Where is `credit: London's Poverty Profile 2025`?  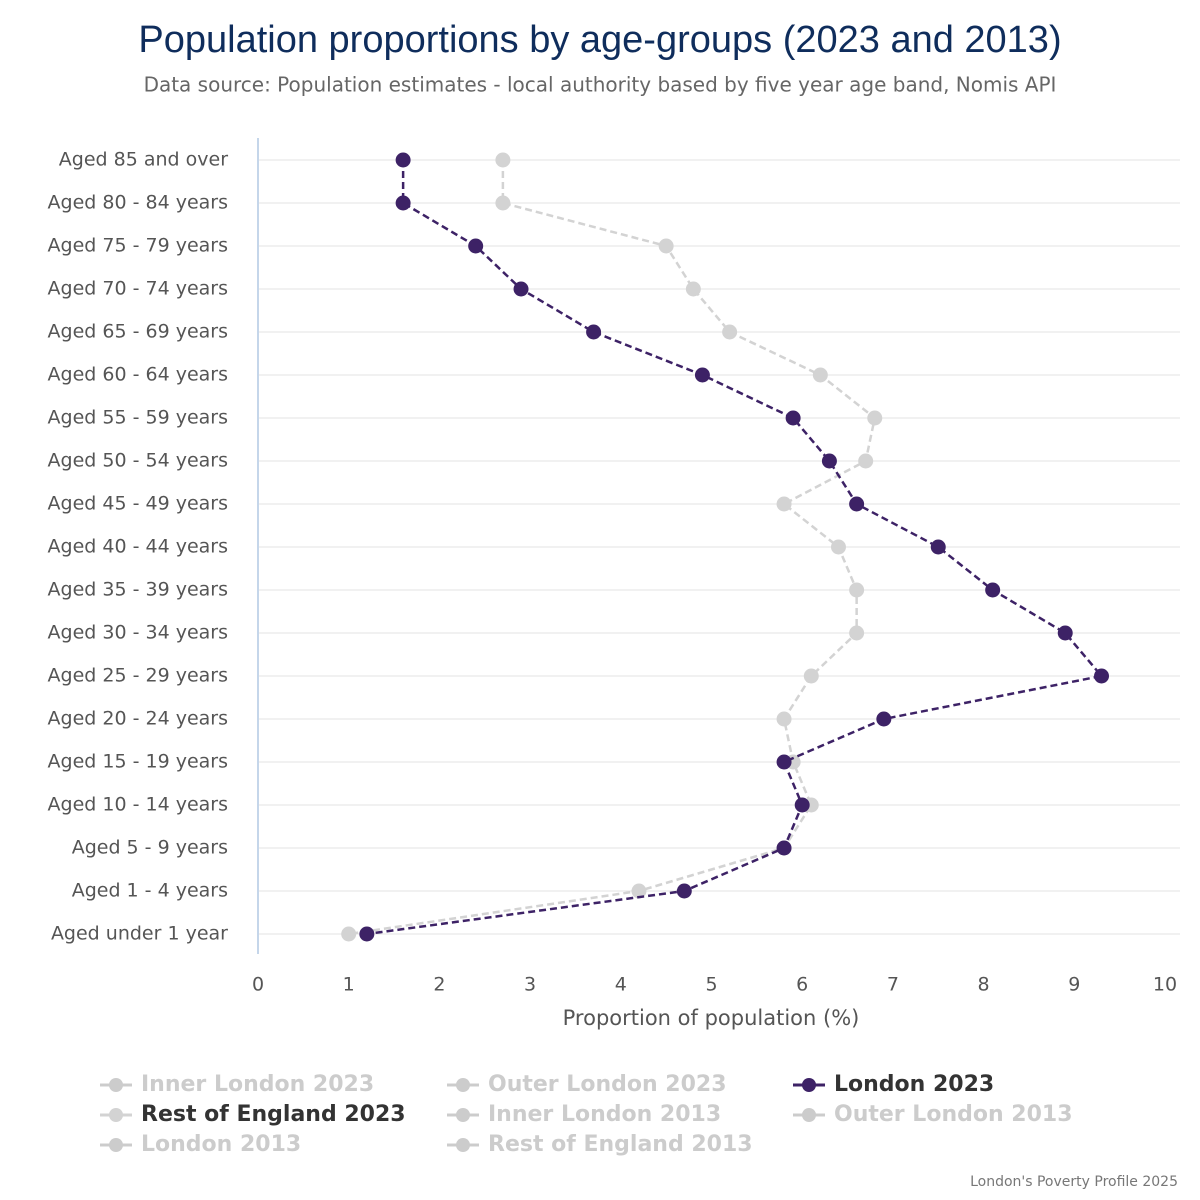
credit: London's Poverty Profile 2025 is located at coordinates (1074, 1182).